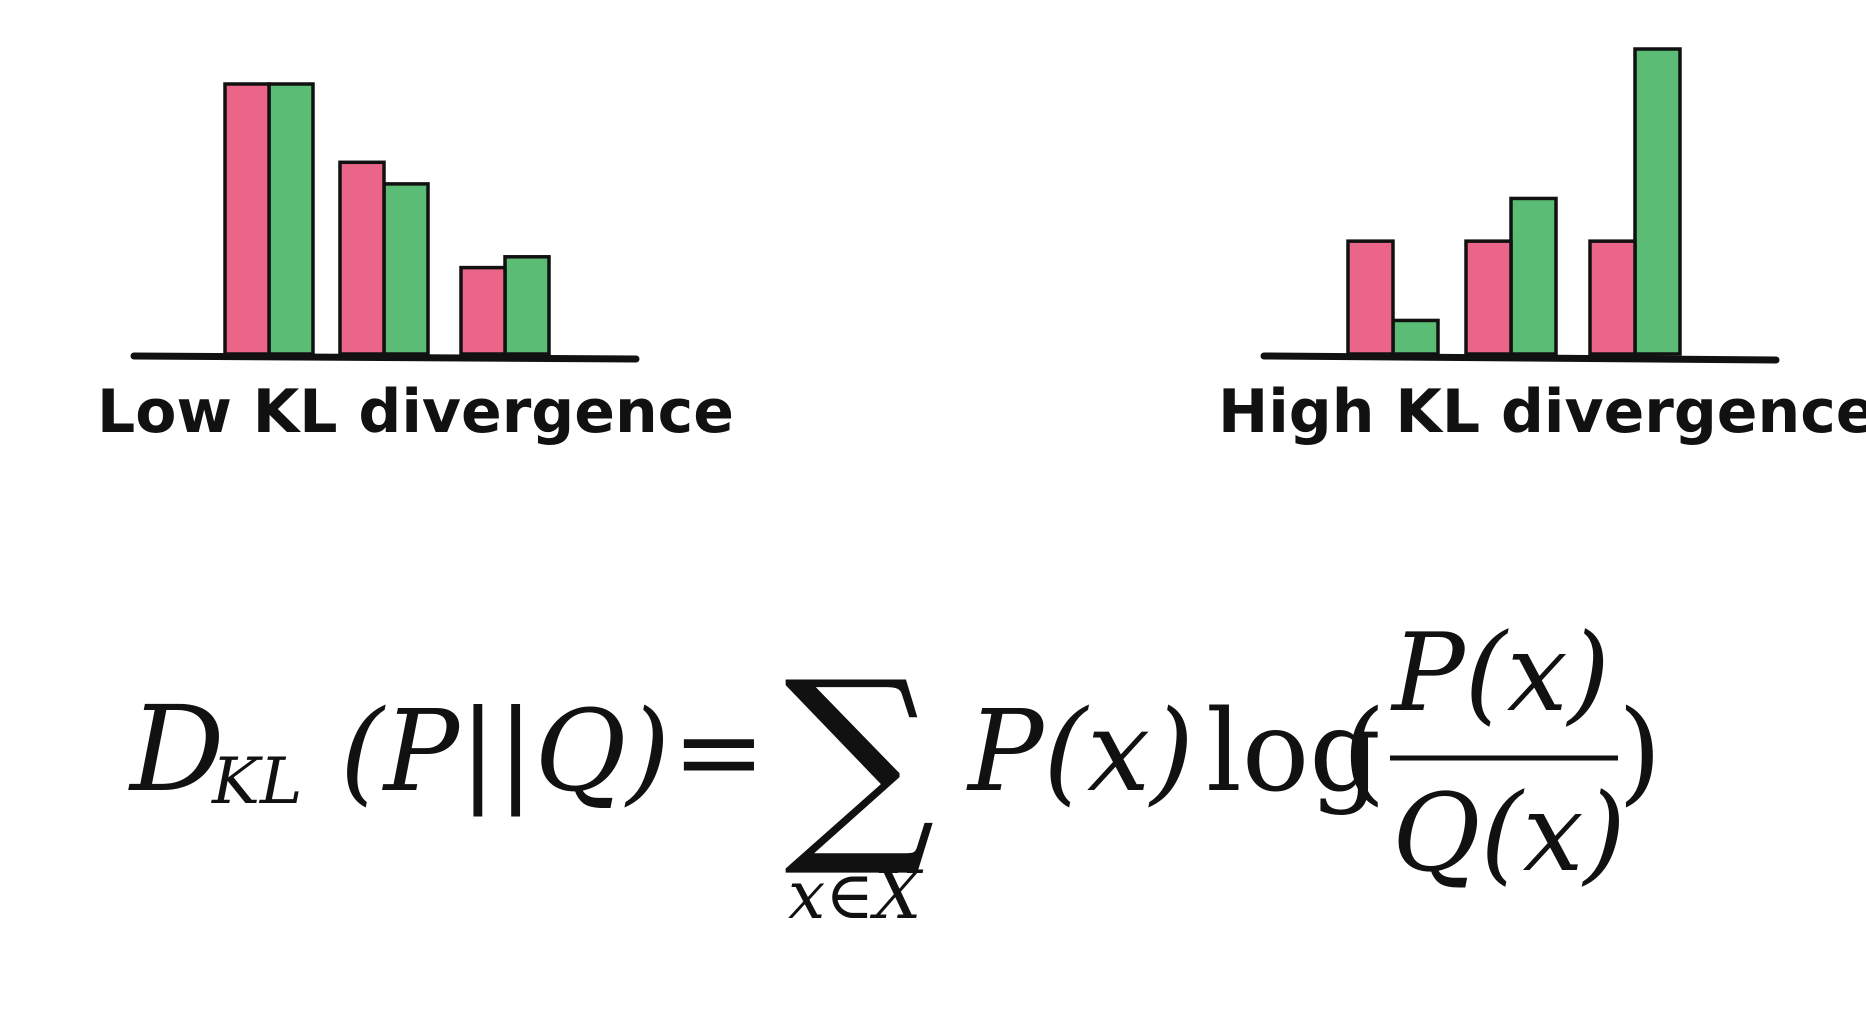  Describe the element at coordinates (176, 749) in the screenshot. I see `formula-d: D` at that location.